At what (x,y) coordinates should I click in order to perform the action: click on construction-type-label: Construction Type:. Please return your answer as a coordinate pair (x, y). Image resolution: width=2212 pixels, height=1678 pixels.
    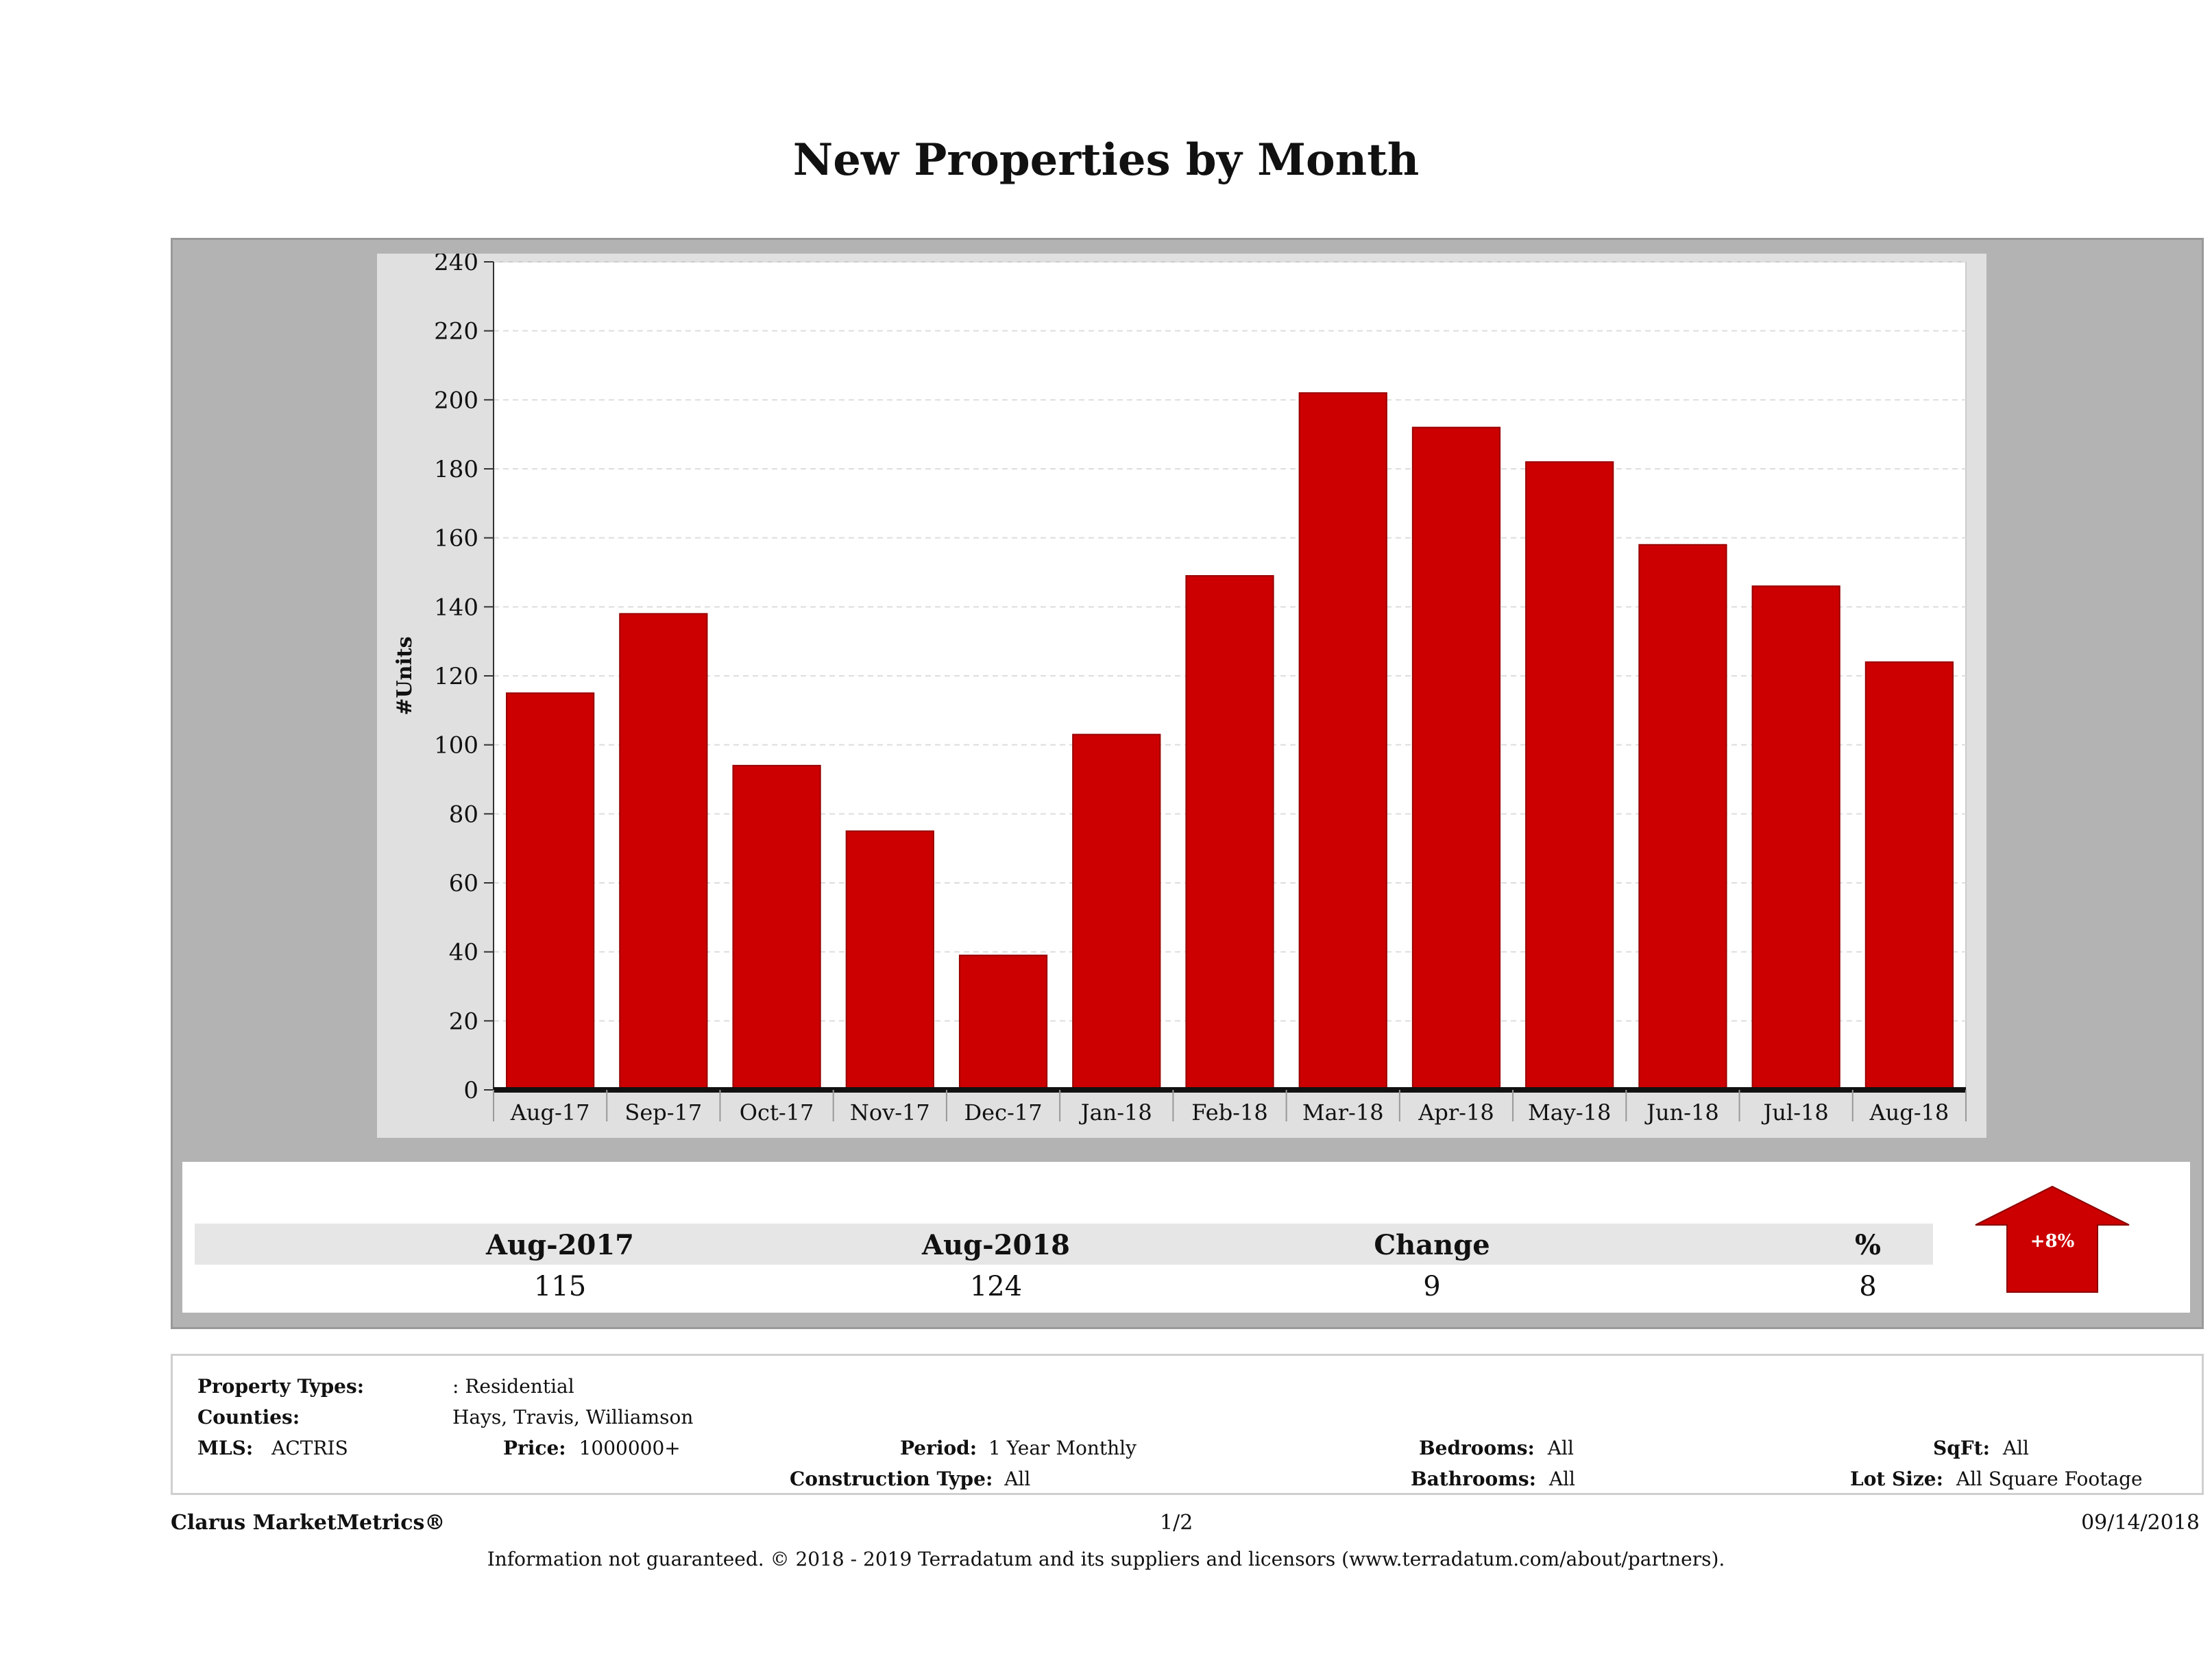
    Looking at the image, I should click on (892, 1479).